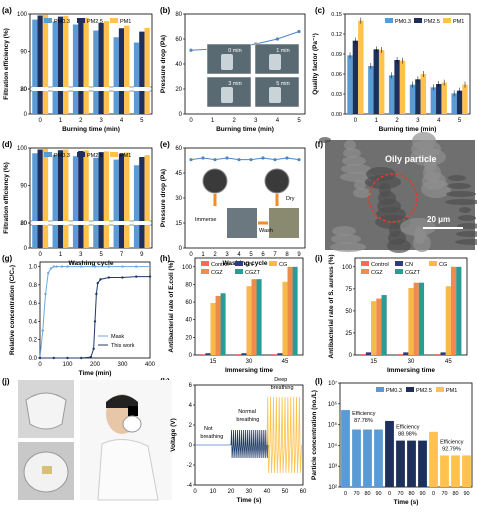  What do you see at coordinates (378, 494) in the screenshot?
I see `l-xtick-label: 90` at bounding box center [378, 494].